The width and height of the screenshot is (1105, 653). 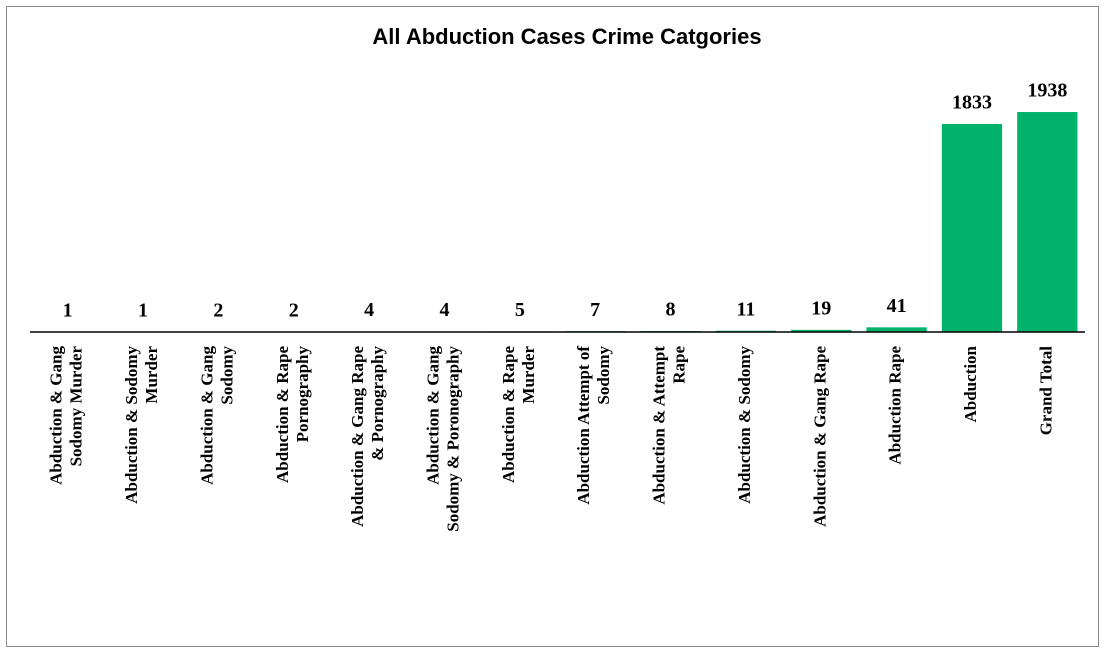 I want to click on x-tick-label: Abduction & Sodomy, so click(x=744, y=425).